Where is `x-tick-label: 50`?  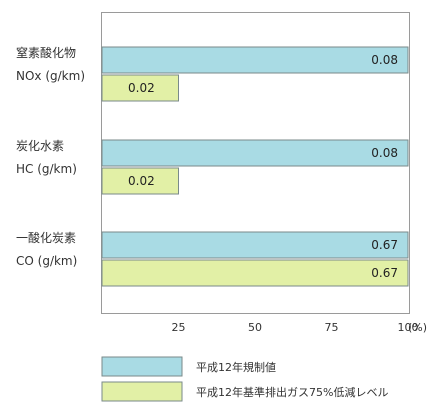 x-tick-label: 50 is located at coordinates (255, 327).